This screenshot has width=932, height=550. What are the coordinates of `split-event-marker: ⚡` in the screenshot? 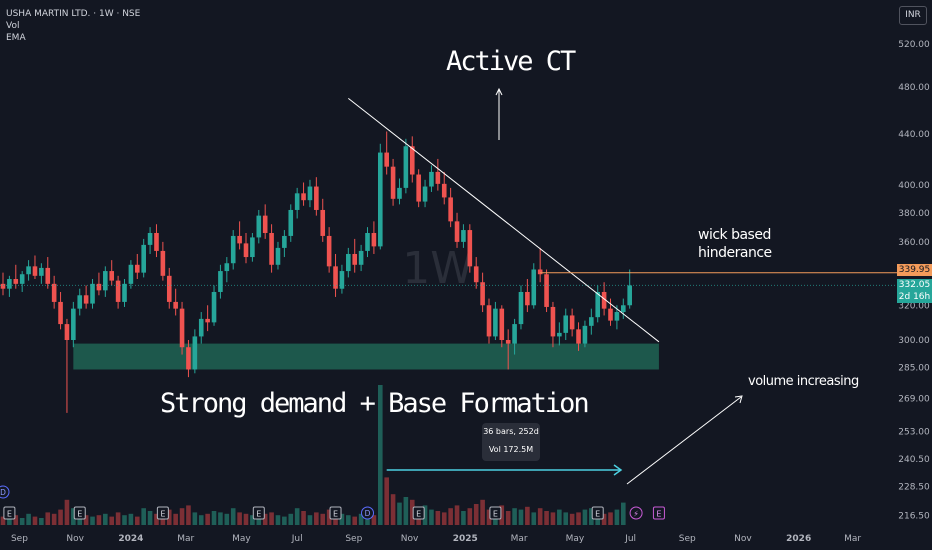 It's located at (636, 513).